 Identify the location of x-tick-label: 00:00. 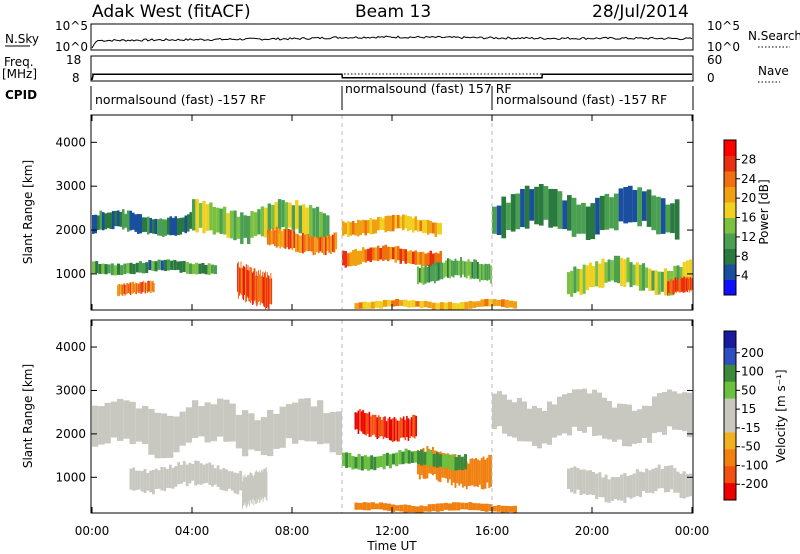
(92, 531).